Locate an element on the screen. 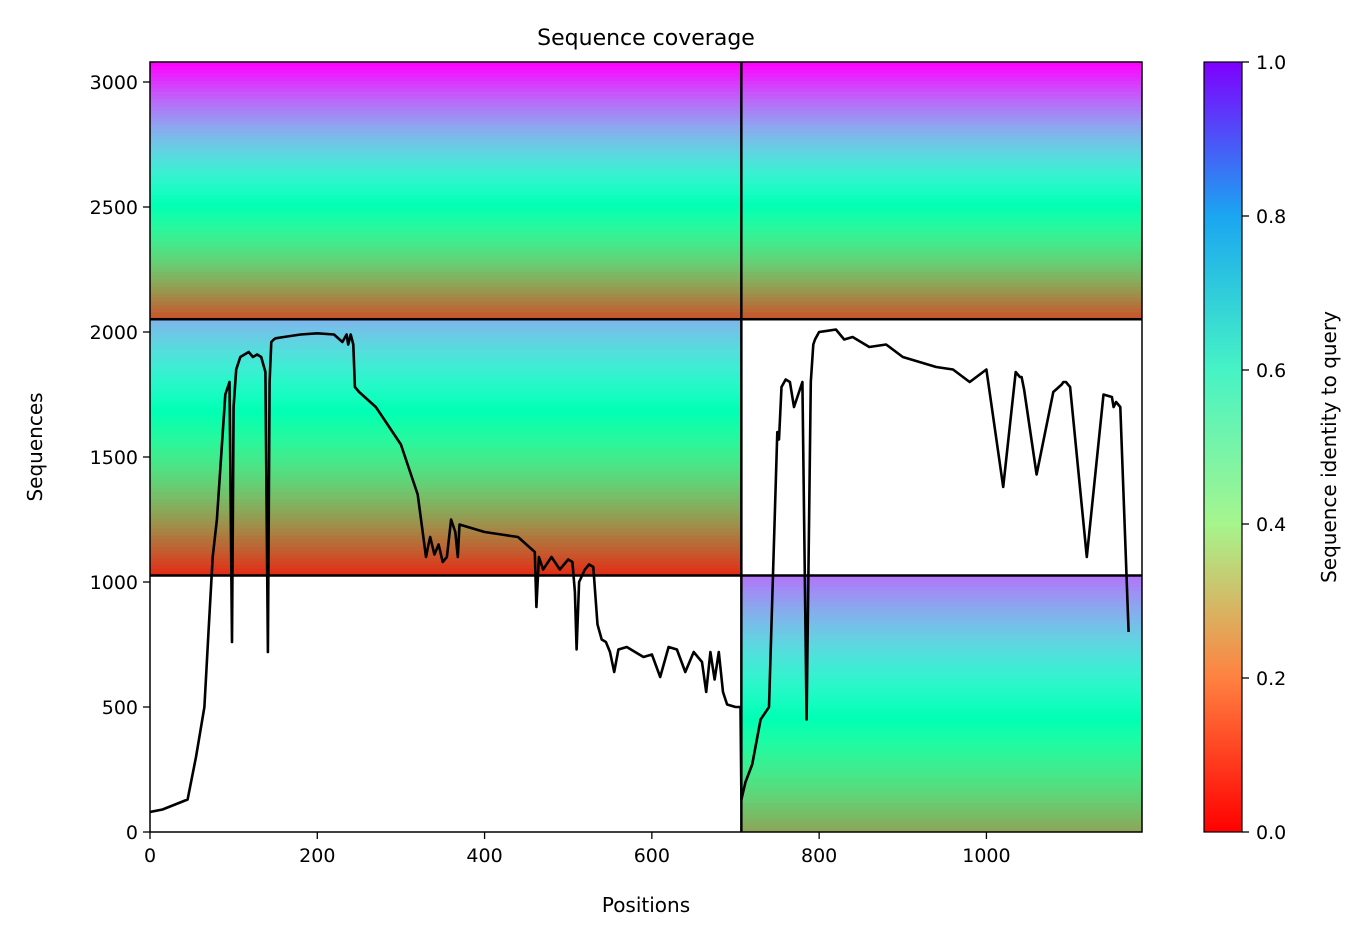 This screenshot has width=1364, height=939. alignment-block is located at coordinates (941, 191).